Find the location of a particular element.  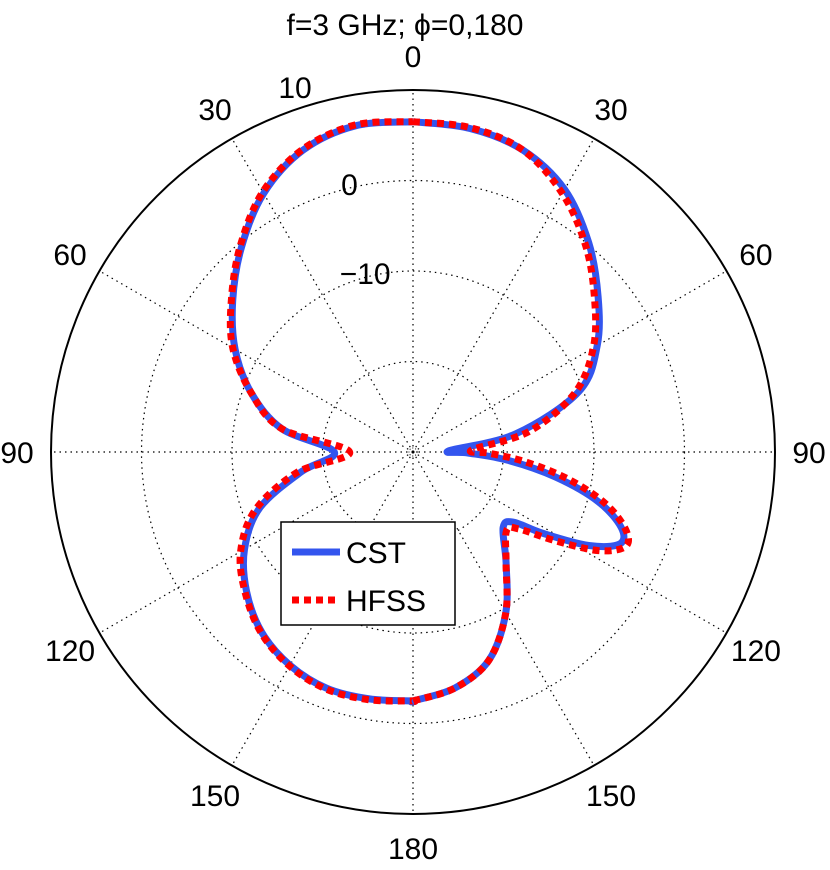

legend-label-cst: CST is located at coordinates (376, 553).